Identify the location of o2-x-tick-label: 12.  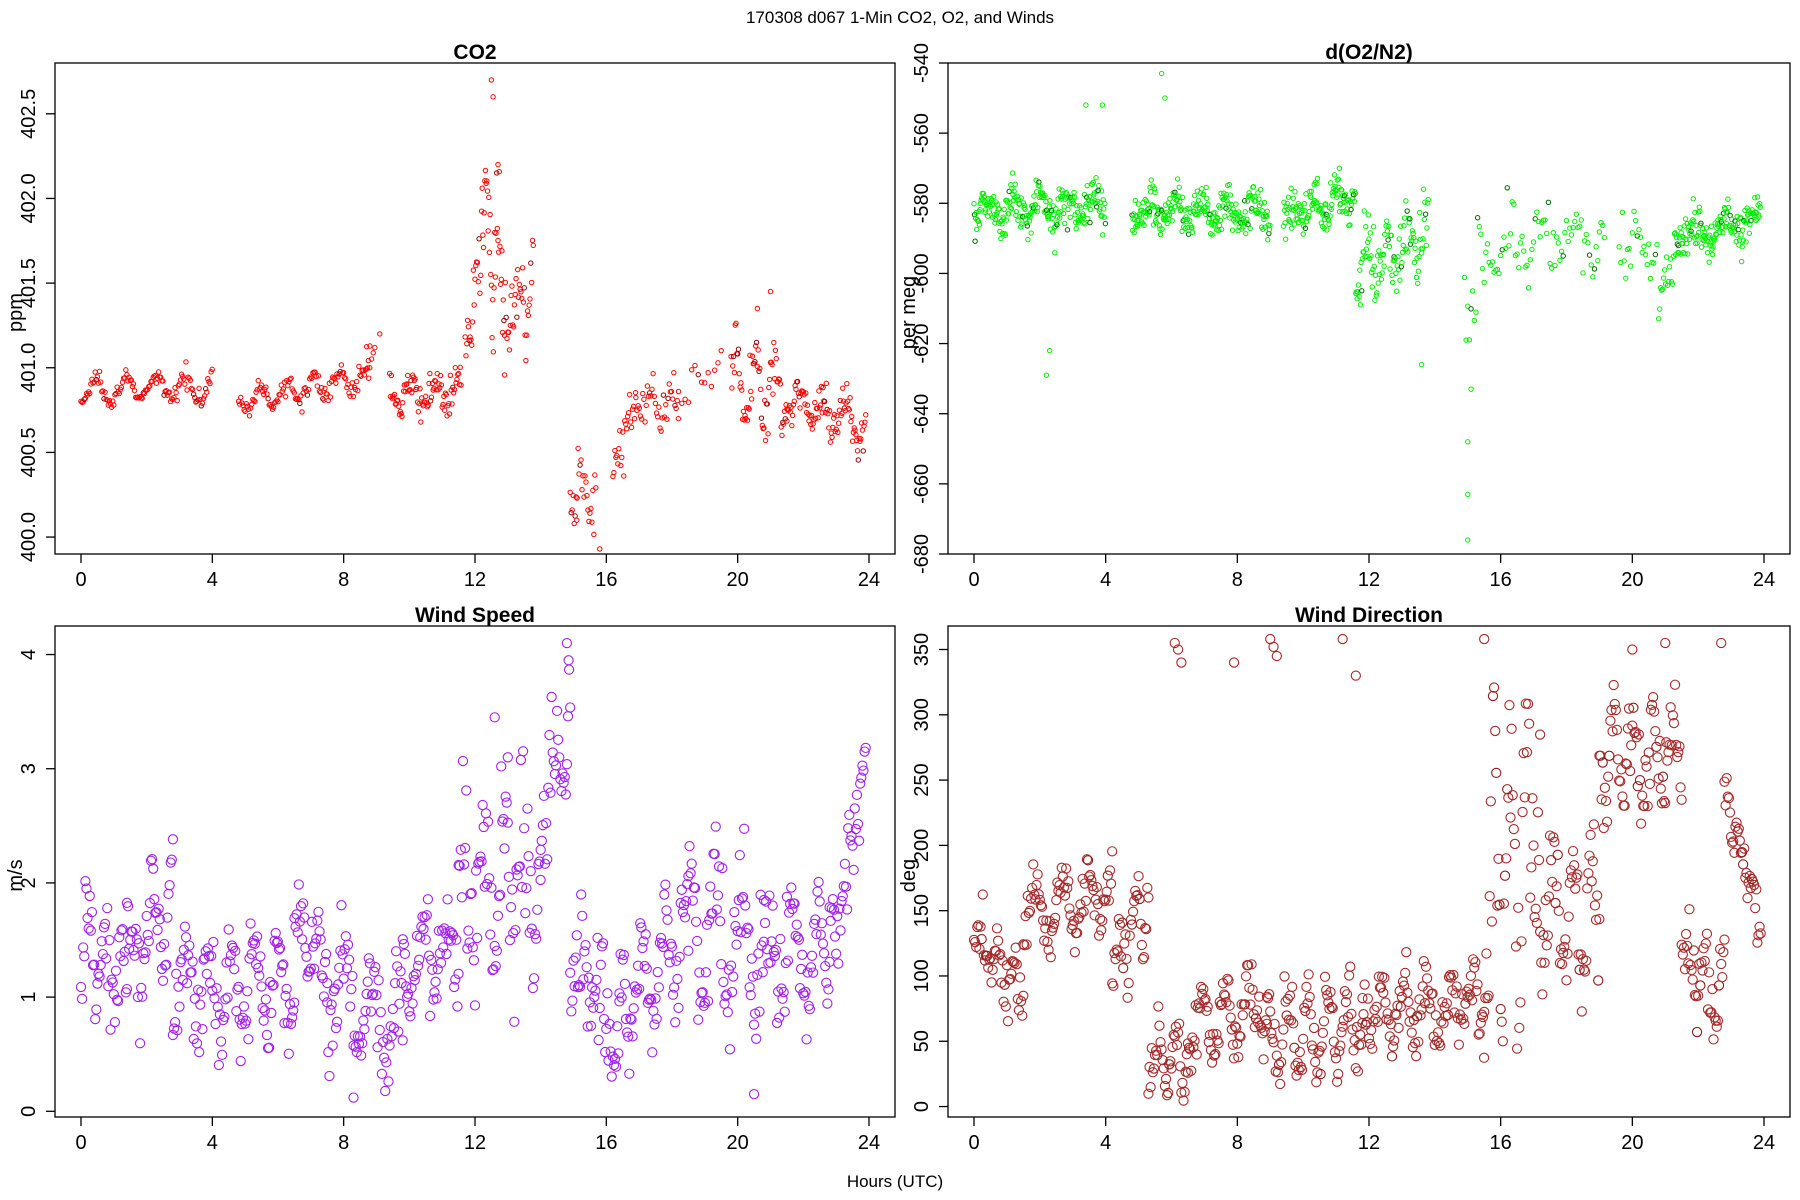
(1369, 580).